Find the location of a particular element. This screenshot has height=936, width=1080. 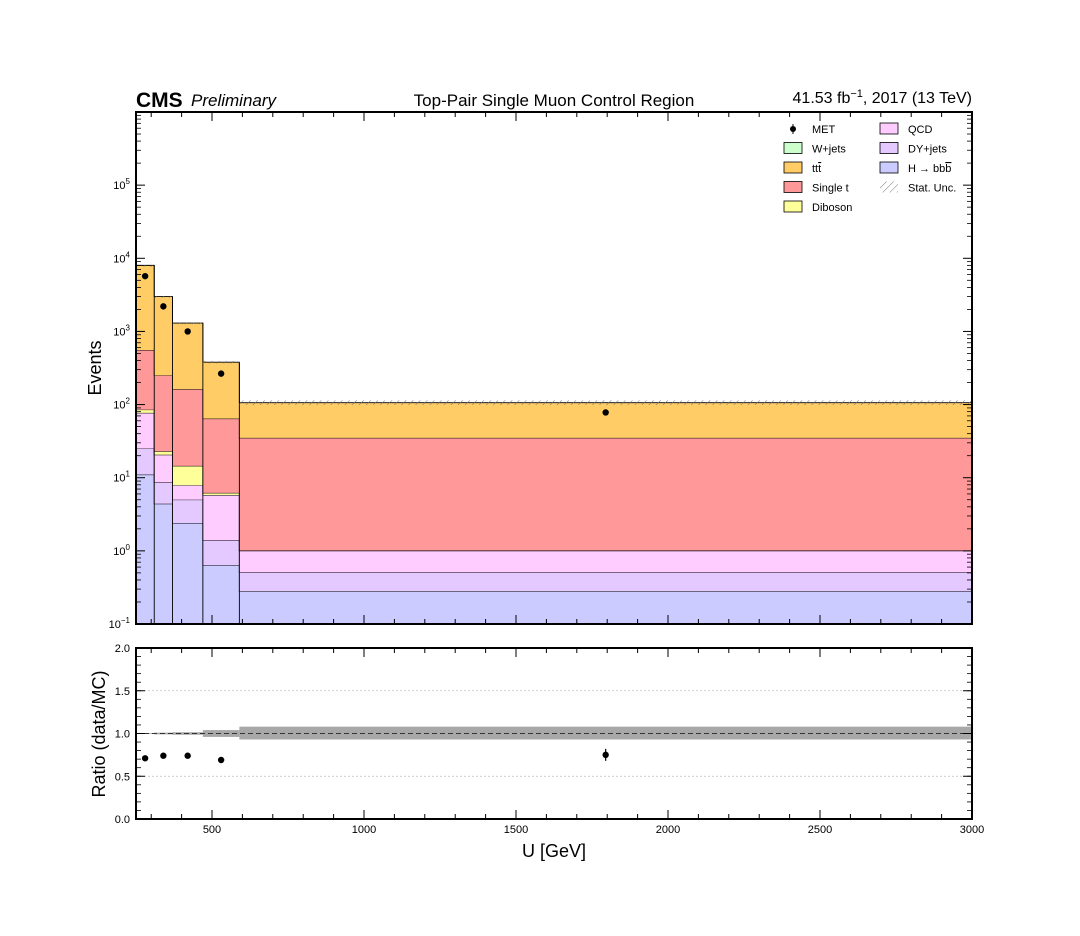

data-points is located at coordinates (375, 344).